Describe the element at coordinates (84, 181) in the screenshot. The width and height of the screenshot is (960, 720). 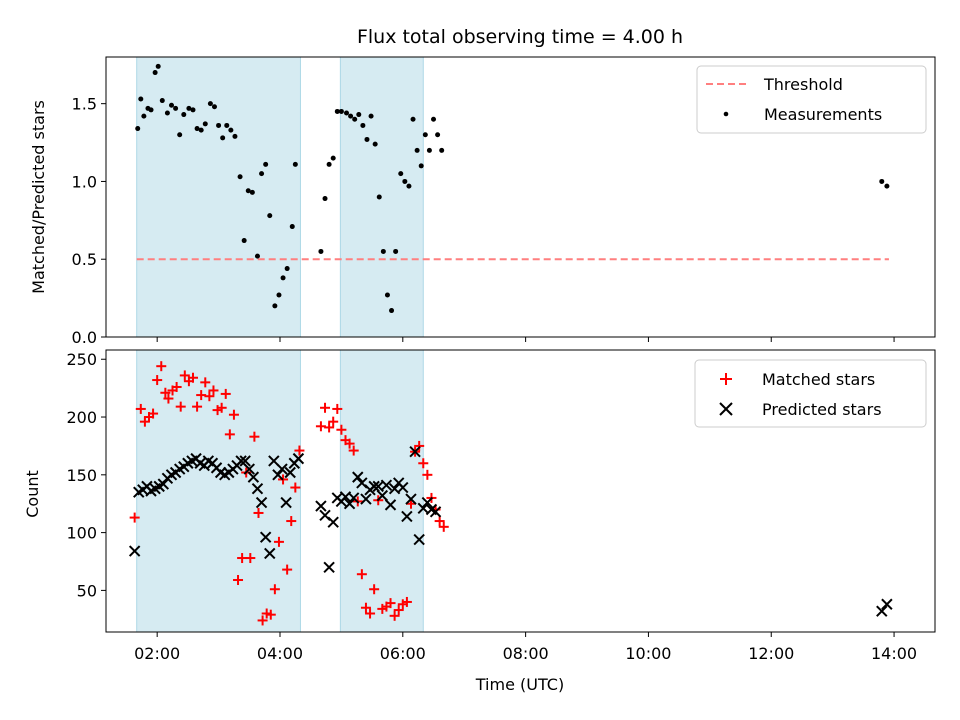
I see `top-y-tick-label: 1.0` at that location.